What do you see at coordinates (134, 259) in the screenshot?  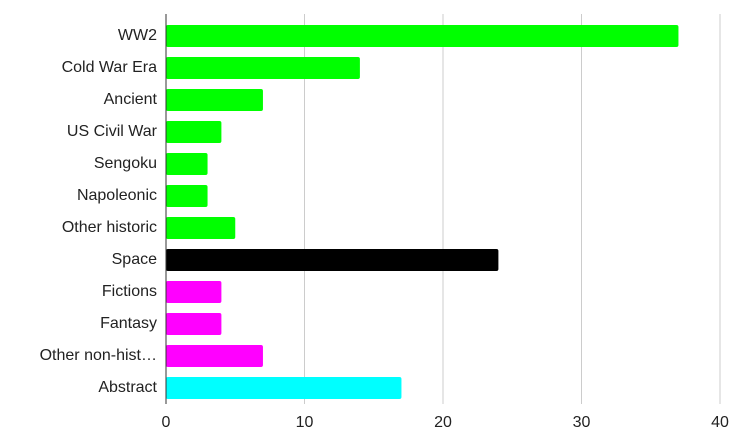 I see `y-tick-label: Space` at bounding box center [134, 259].